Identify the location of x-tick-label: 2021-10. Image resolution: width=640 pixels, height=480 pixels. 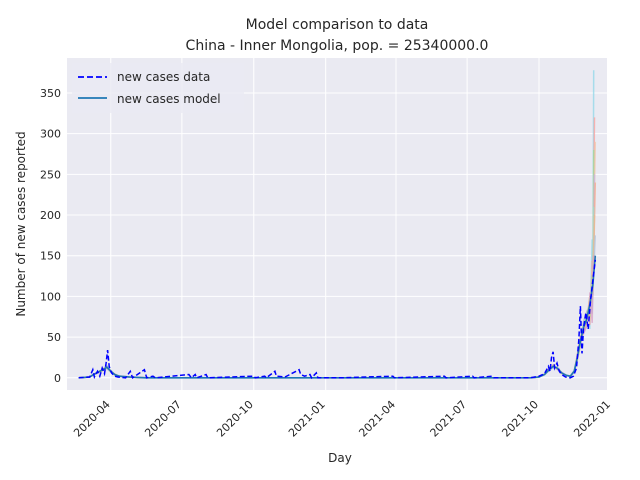
(520, 419).